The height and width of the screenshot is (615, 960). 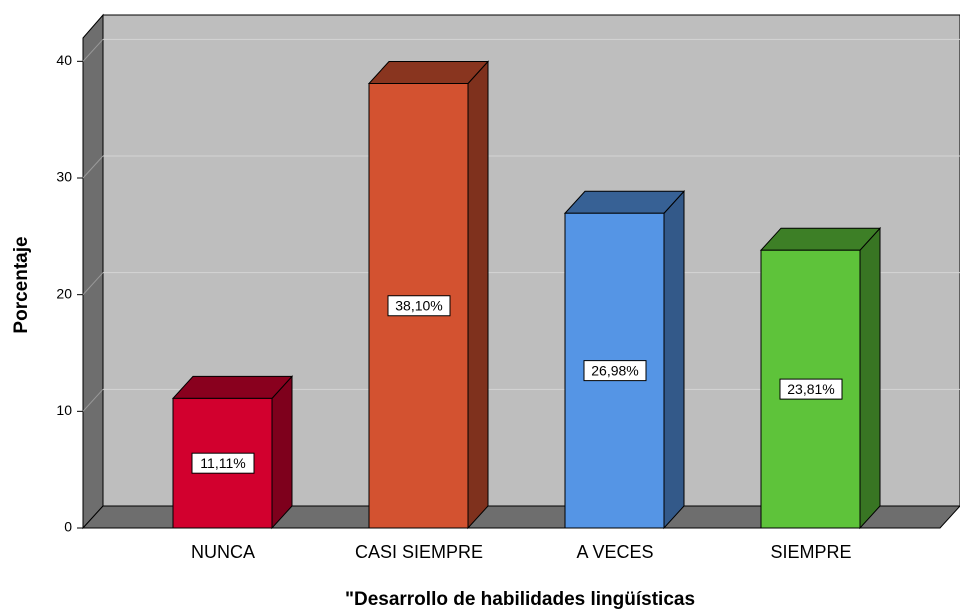 What do you see at coordinates (68, 527) in the screenshot?
I see `y-tick-label: 0` at bounding box center [68, 527].